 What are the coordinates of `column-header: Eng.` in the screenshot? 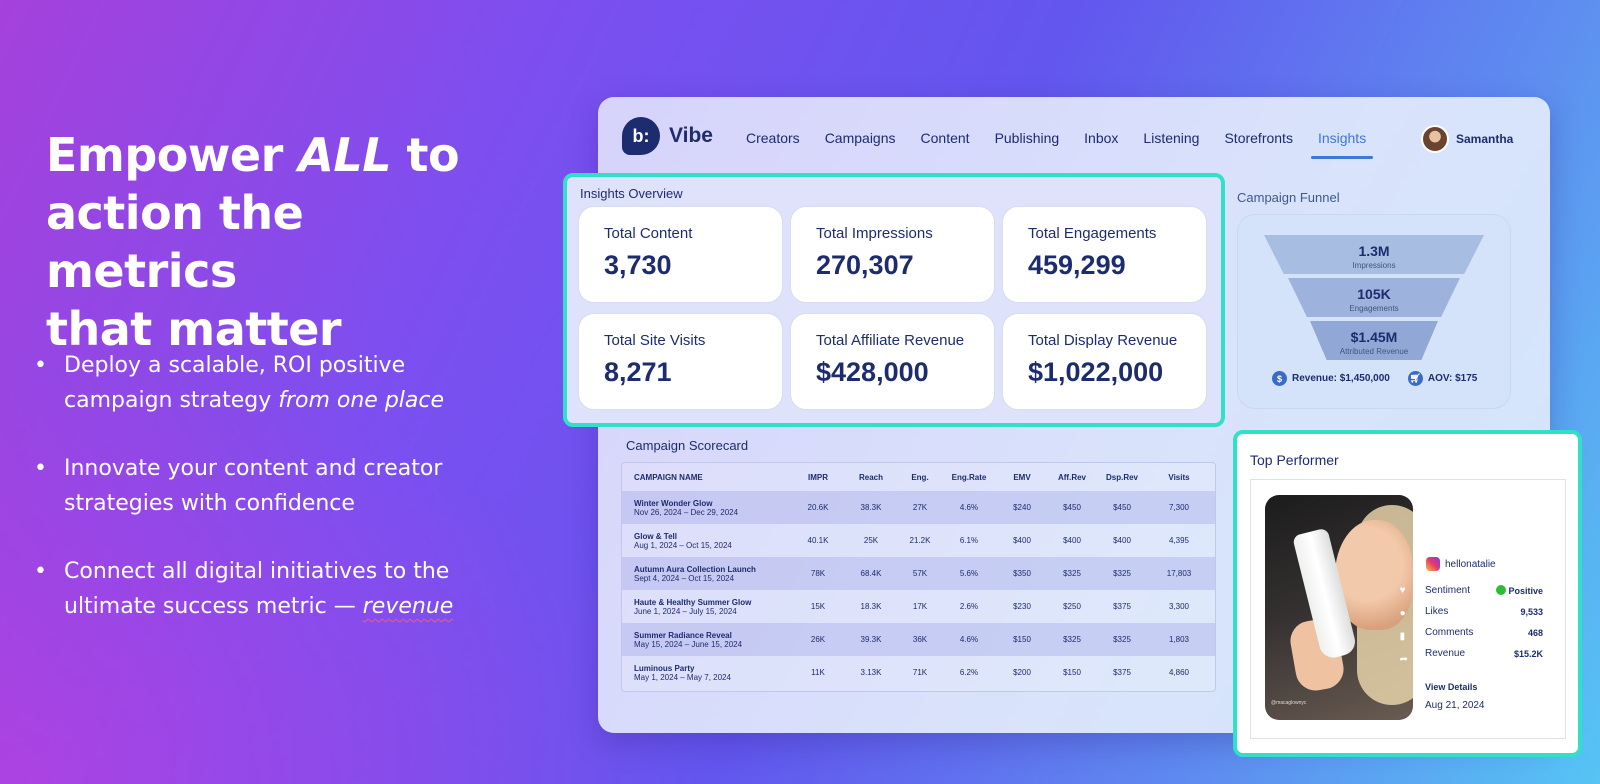 It's located at (920, 477).